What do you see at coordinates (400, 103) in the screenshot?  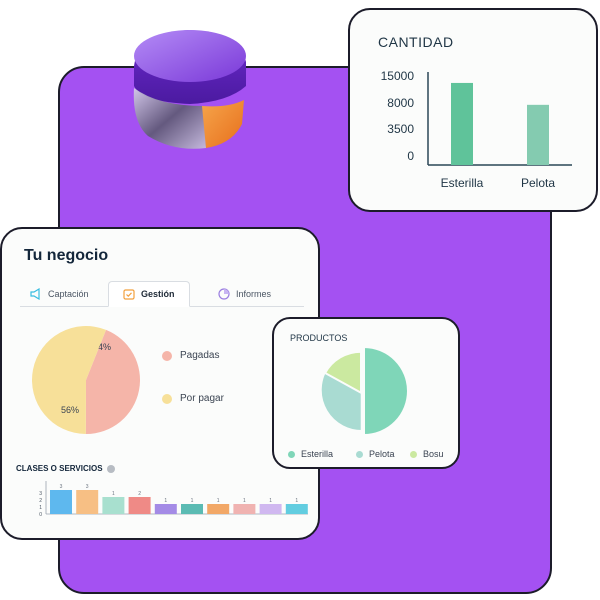 I see `y-tick-label: 8000` at bounding box center [400, 103].